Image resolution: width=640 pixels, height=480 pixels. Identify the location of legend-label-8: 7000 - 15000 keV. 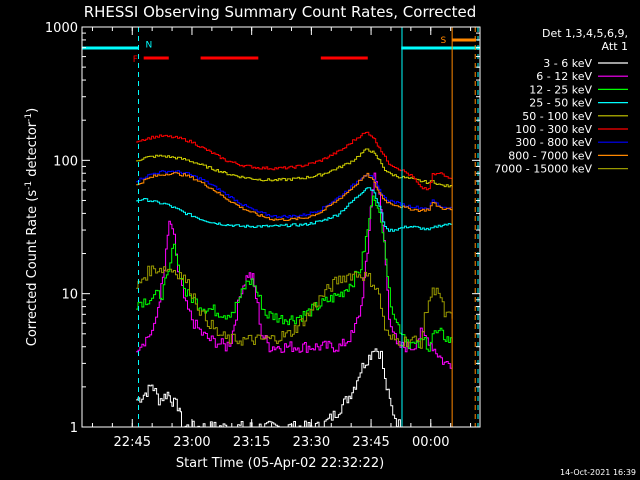
(543, 169).